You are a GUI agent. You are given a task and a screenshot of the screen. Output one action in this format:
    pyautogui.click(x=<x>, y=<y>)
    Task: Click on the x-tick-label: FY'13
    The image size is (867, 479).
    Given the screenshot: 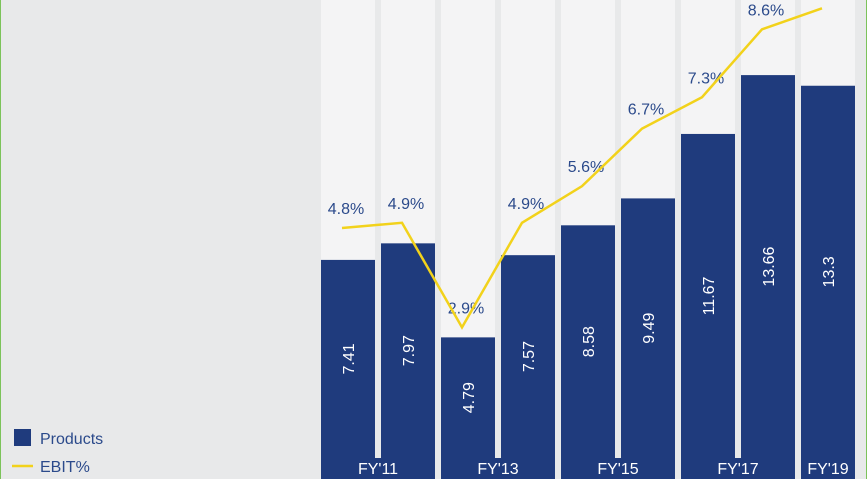 What is the action you would take?
    pyautogui.click(x=497, y=469)
    